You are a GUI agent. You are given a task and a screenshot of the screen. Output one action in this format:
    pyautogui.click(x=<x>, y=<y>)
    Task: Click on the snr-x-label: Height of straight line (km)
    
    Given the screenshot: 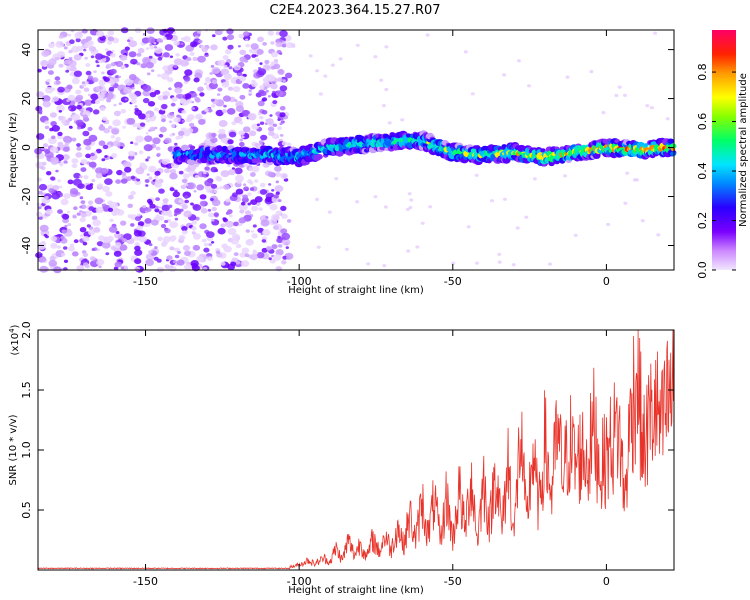 What is the action you would take?
    pyautogui.click(x=356, y=590)
    